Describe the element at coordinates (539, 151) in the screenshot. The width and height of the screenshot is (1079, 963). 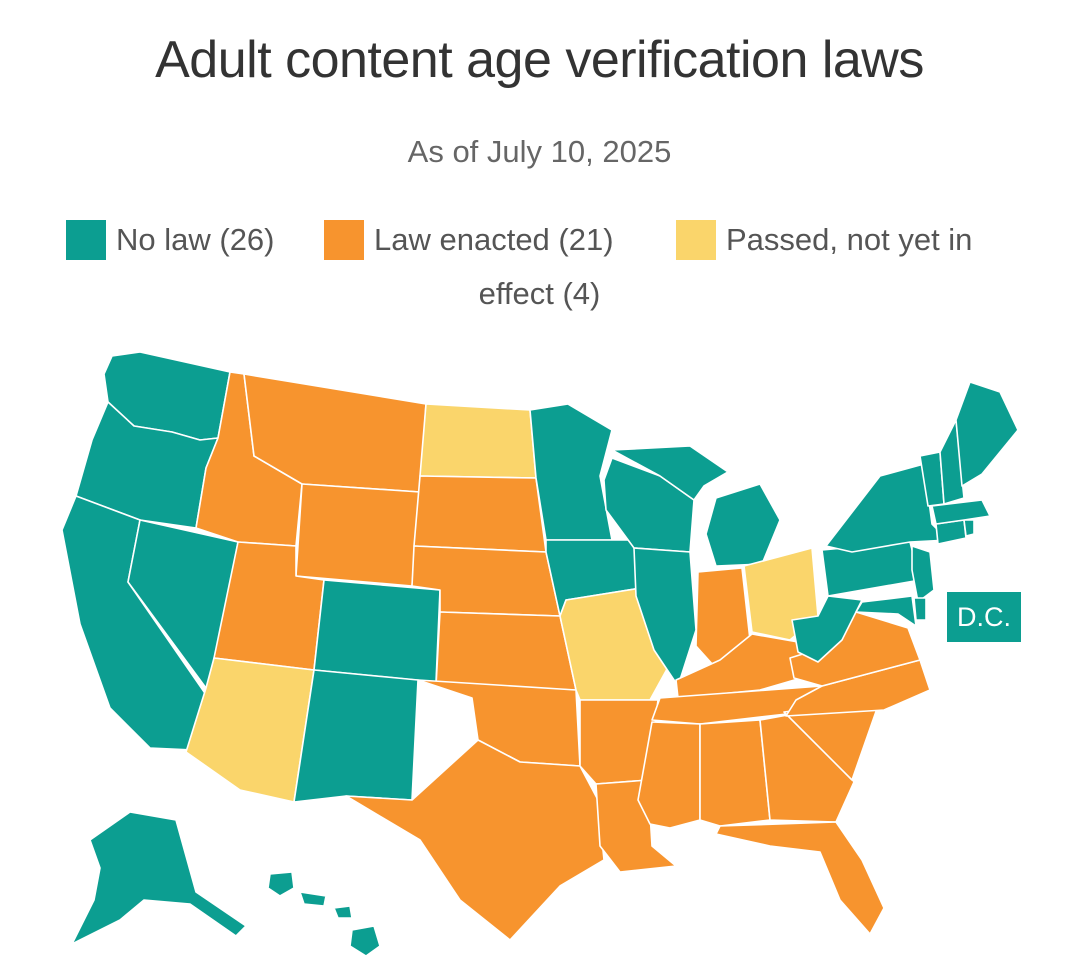
I see `map-subtitle: As of July 10, 2025` at that location.